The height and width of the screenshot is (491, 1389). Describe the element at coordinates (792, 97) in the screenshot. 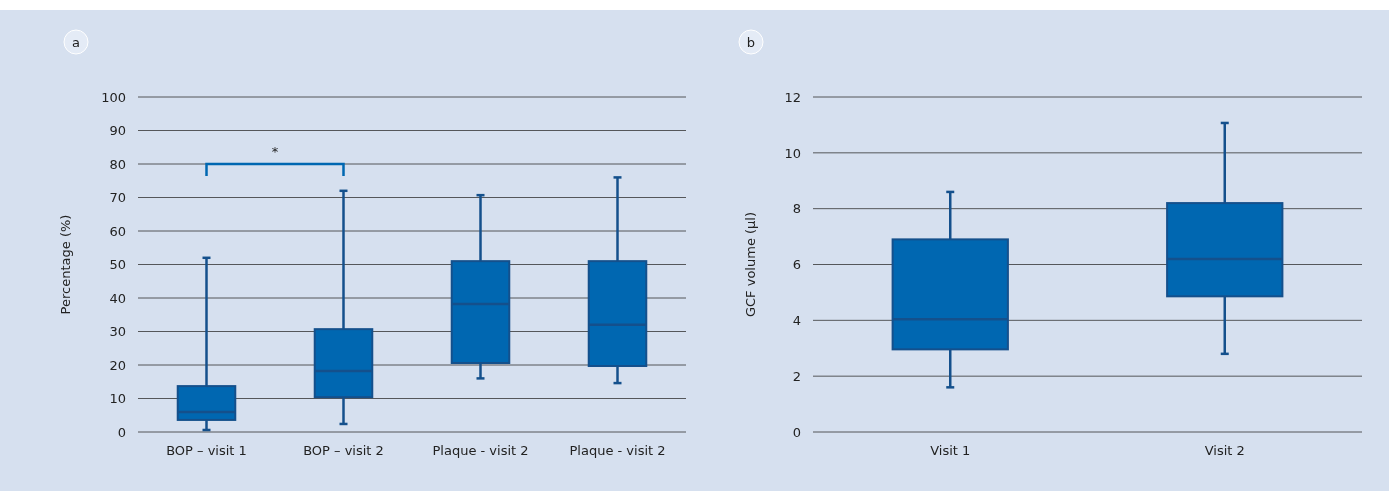

I see `y-tick-label: 12` at that location.